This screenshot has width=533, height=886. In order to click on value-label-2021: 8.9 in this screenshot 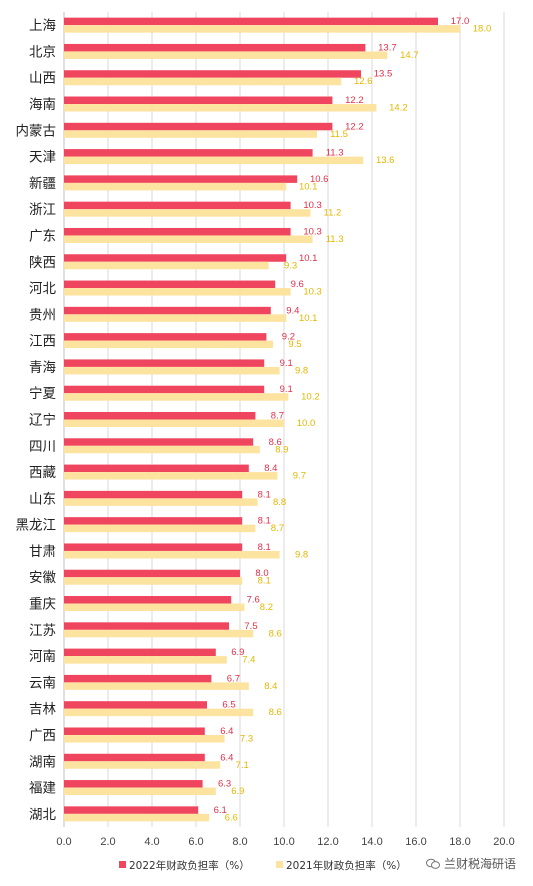, I will do `click(281, 449)`.